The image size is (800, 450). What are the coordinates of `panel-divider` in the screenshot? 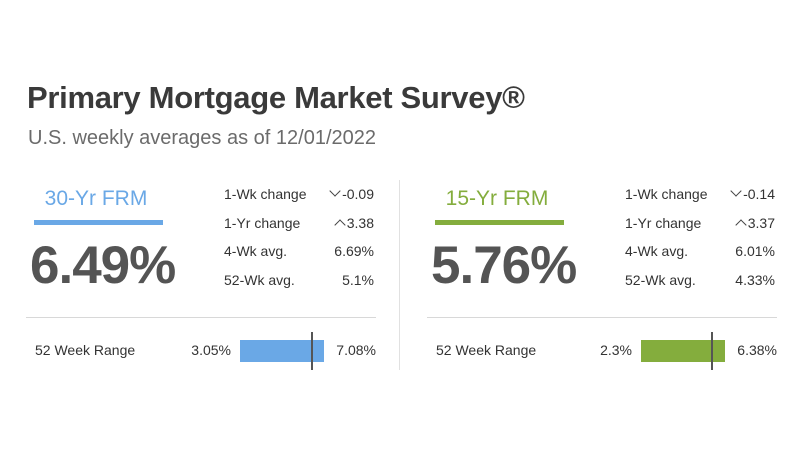 It's located at (399, 275).